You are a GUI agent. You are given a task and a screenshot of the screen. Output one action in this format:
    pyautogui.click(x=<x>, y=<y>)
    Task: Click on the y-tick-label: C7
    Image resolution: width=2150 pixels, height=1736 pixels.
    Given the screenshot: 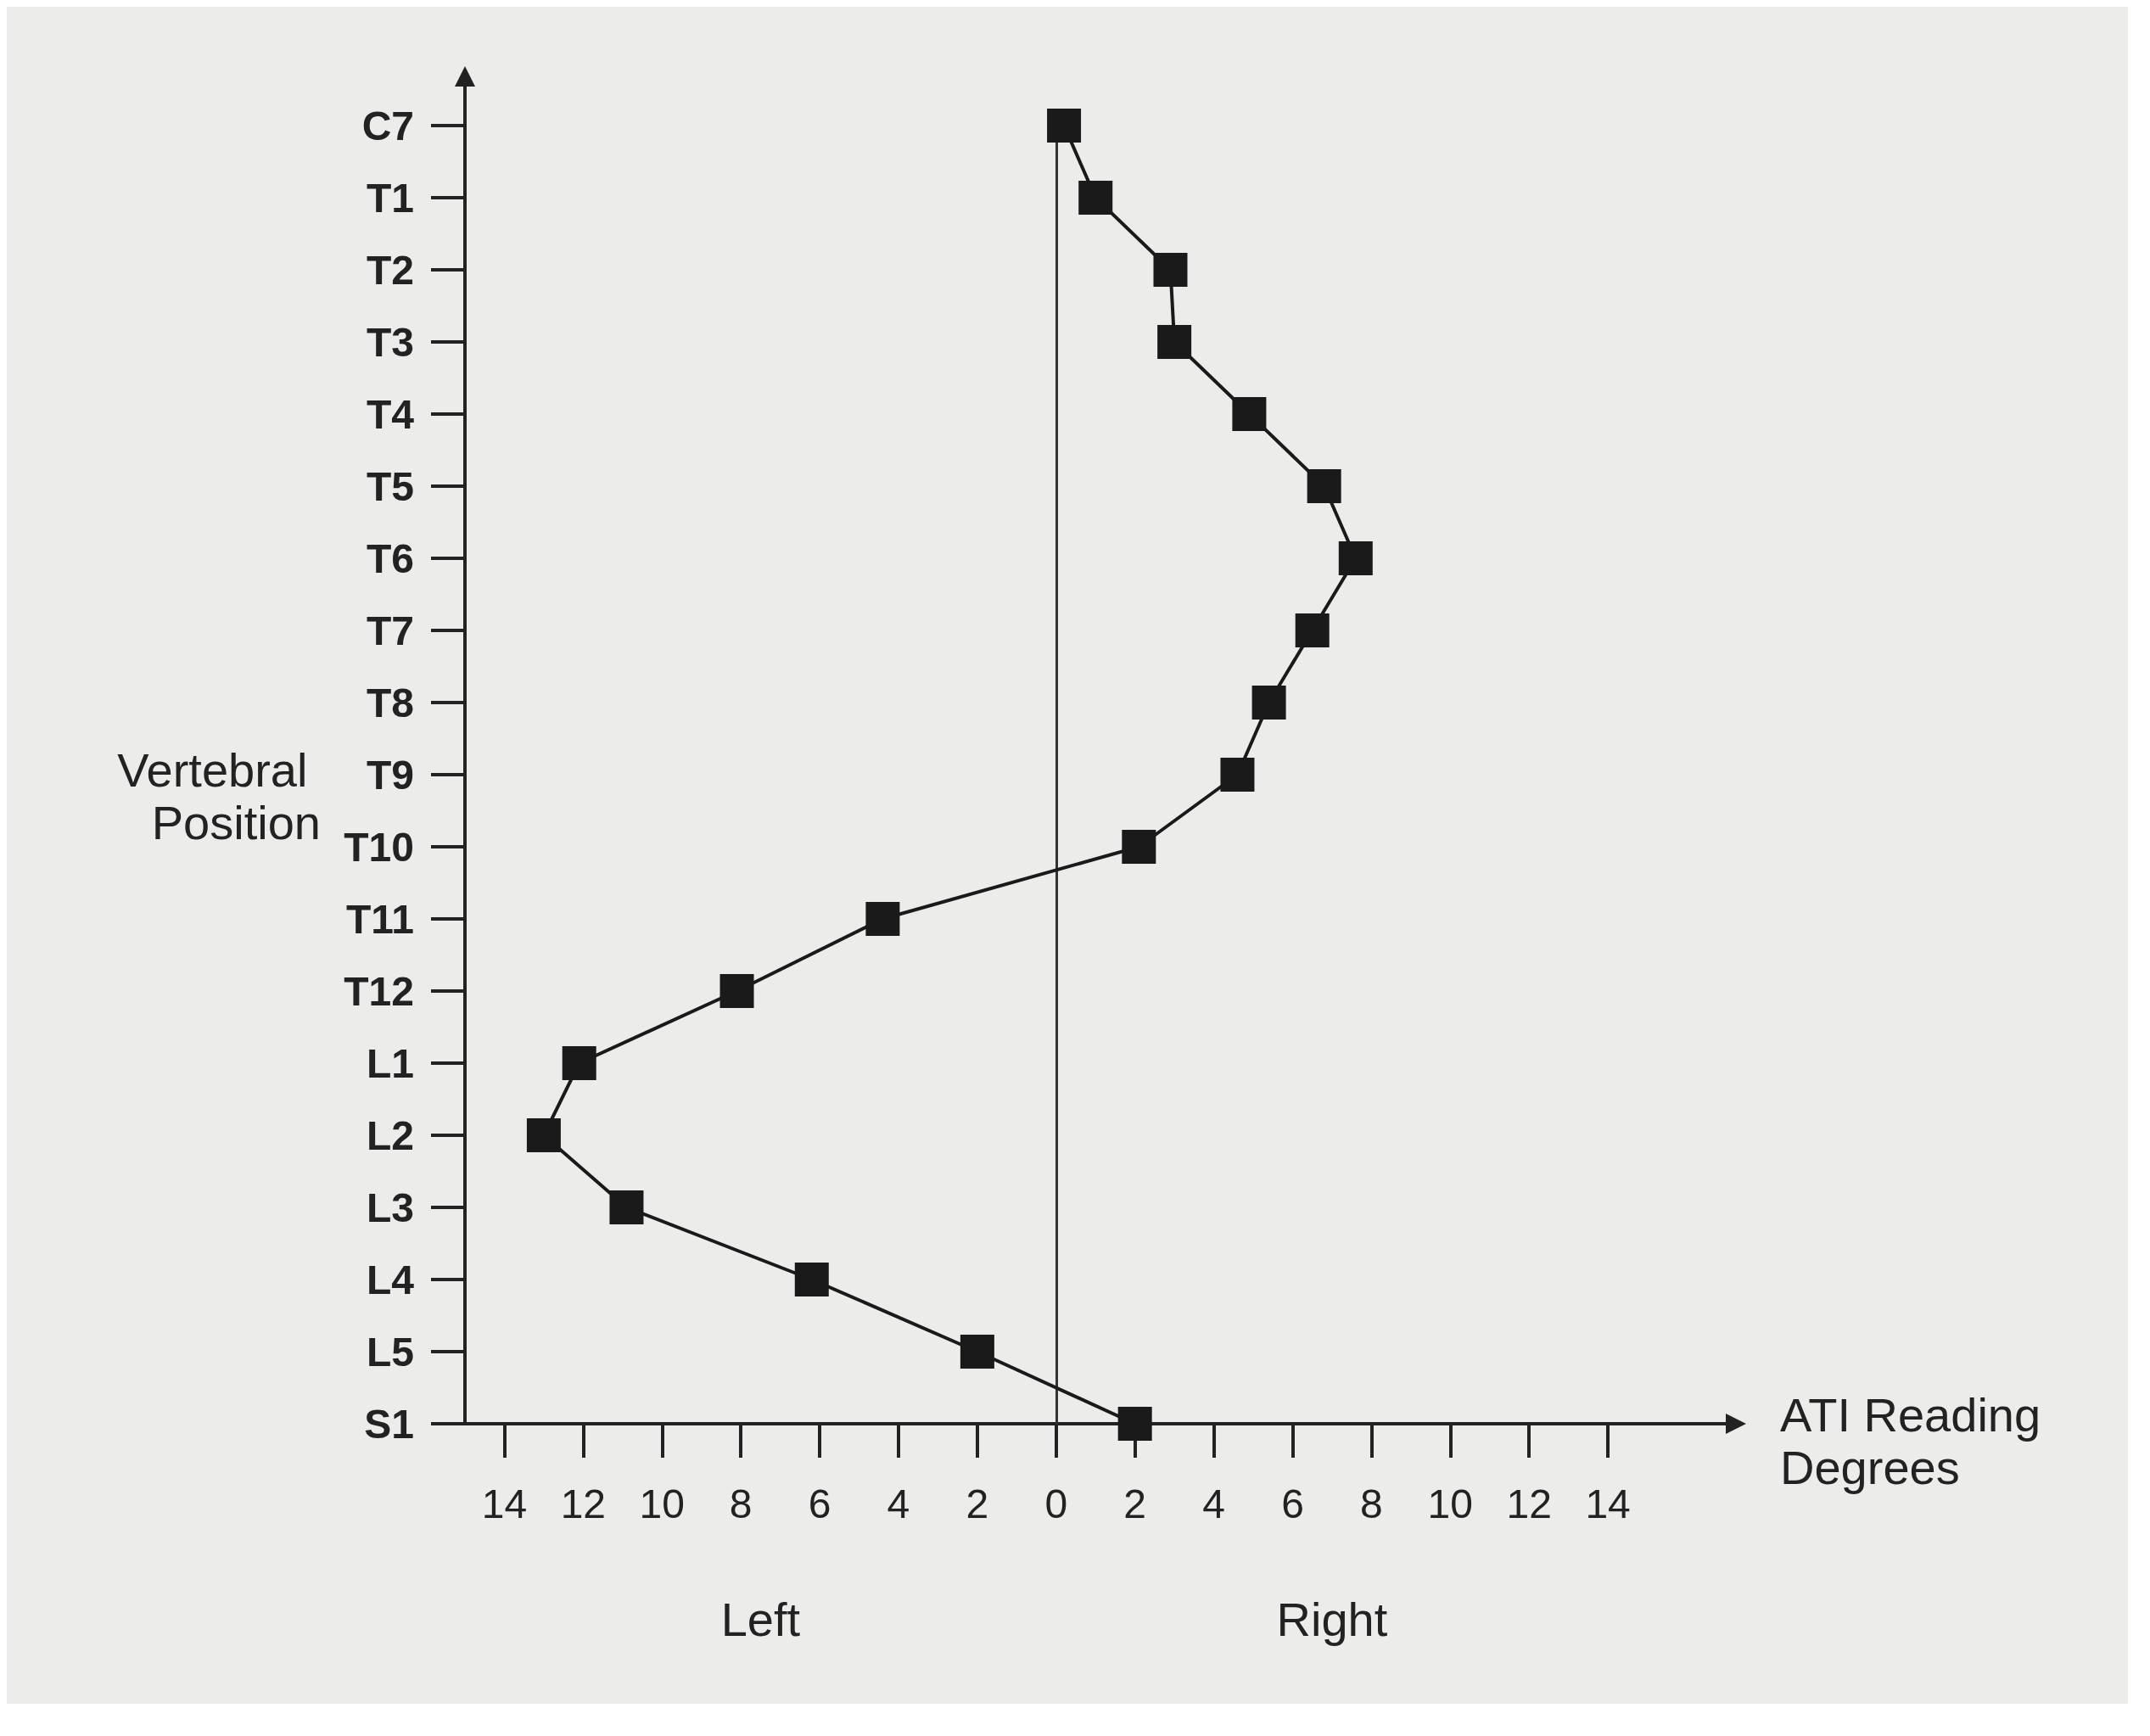 What is the action you would take?
    pyautogui.click(x=387, y=125)
    